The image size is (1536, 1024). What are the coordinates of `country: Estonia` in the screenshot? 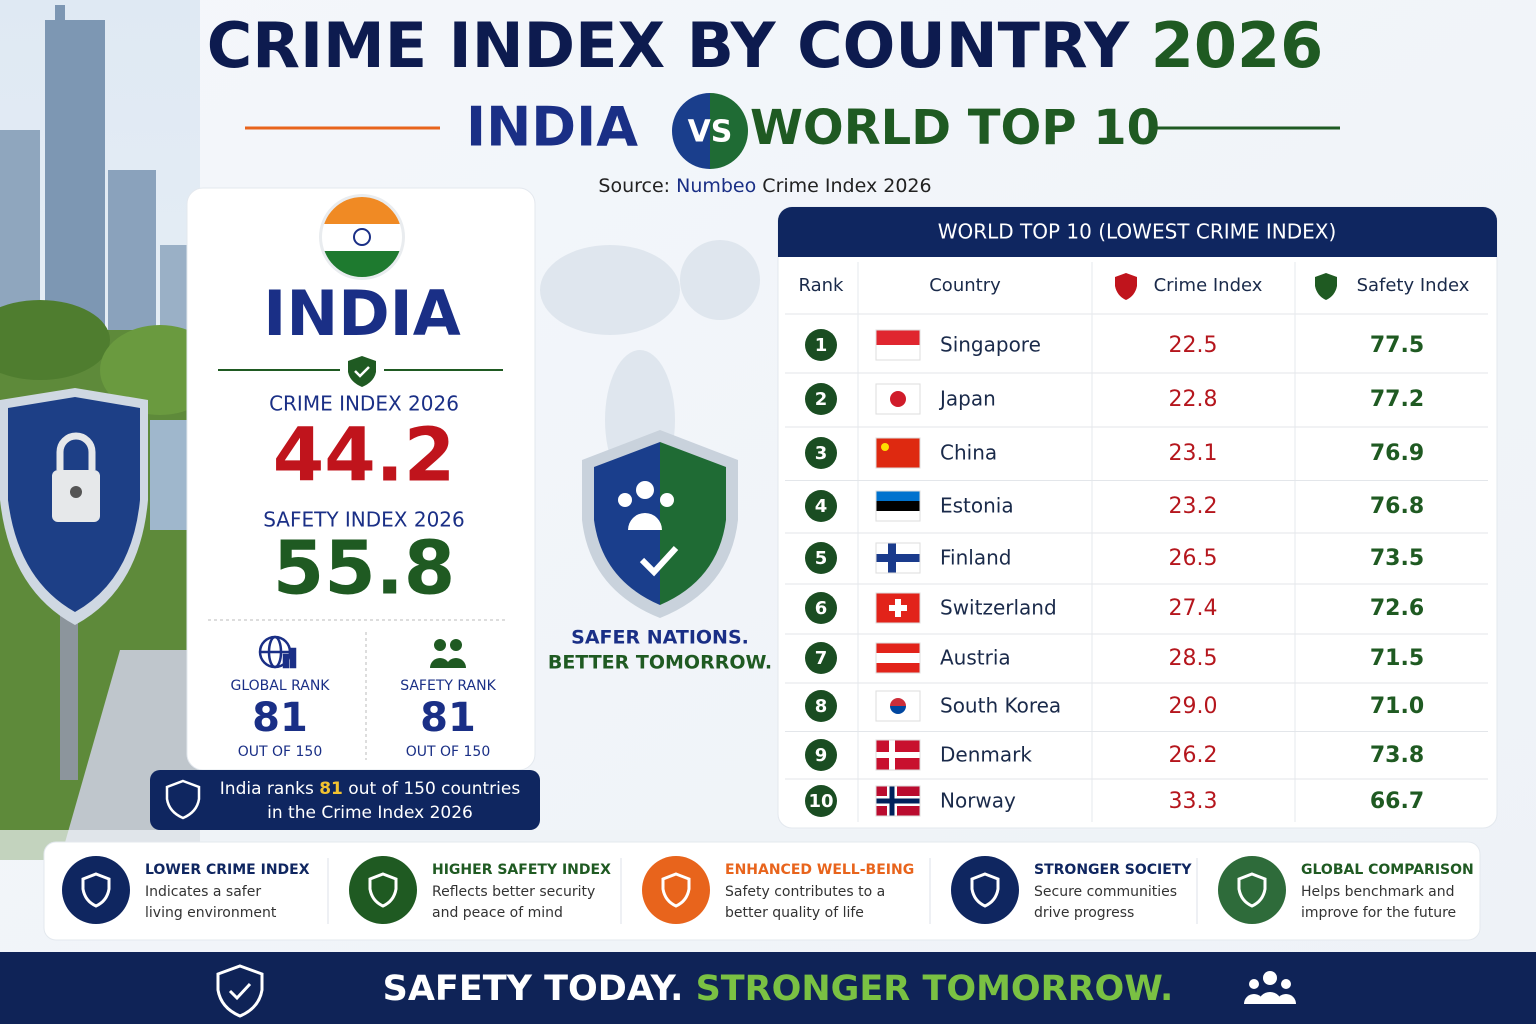 It's located at (977, 506).